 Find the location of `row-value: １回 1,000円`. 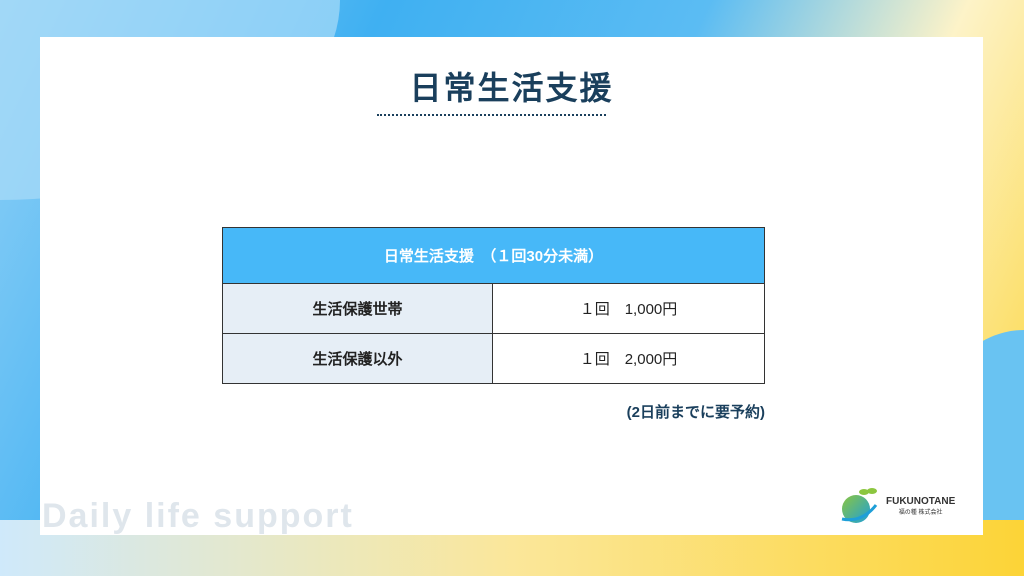

row-value: １回 1,000円 is located at coordinates (628, 308).